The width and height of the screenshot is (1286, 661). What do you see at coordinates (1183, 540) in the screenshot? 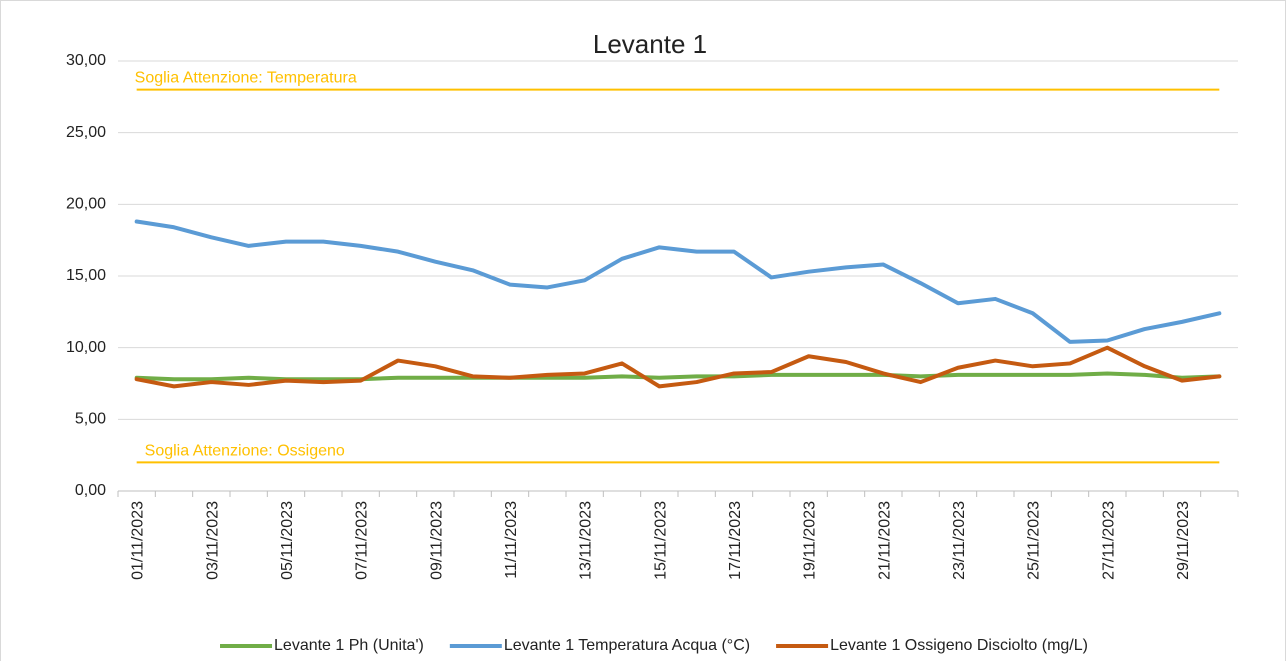
I see `x-tick-label: 29/11/2023` at bounding box center [1183, 540].